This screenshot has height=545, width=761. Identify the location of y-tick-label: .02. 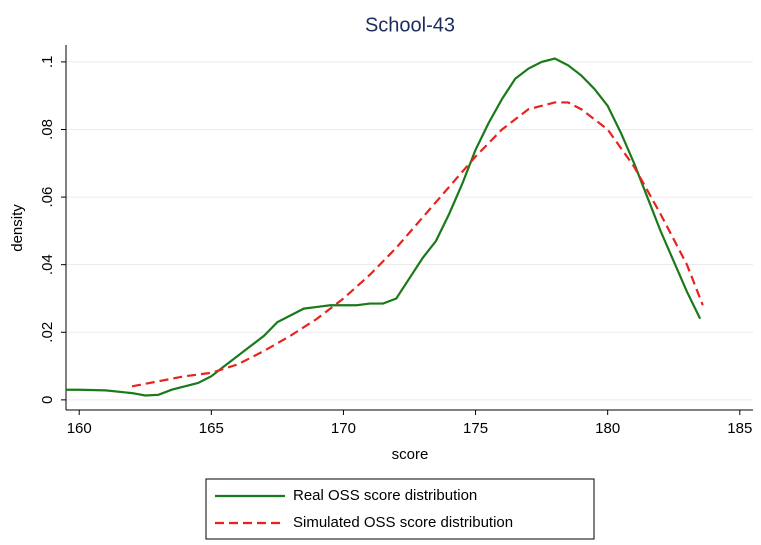
(47, 332).